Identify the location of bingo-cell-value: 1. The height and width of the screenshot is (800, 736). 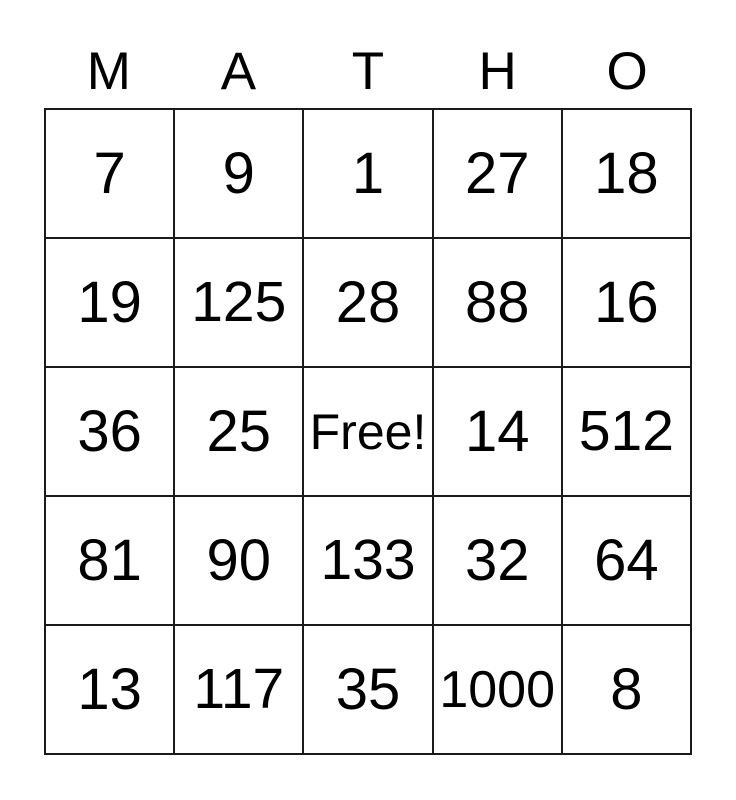
(368, 173).